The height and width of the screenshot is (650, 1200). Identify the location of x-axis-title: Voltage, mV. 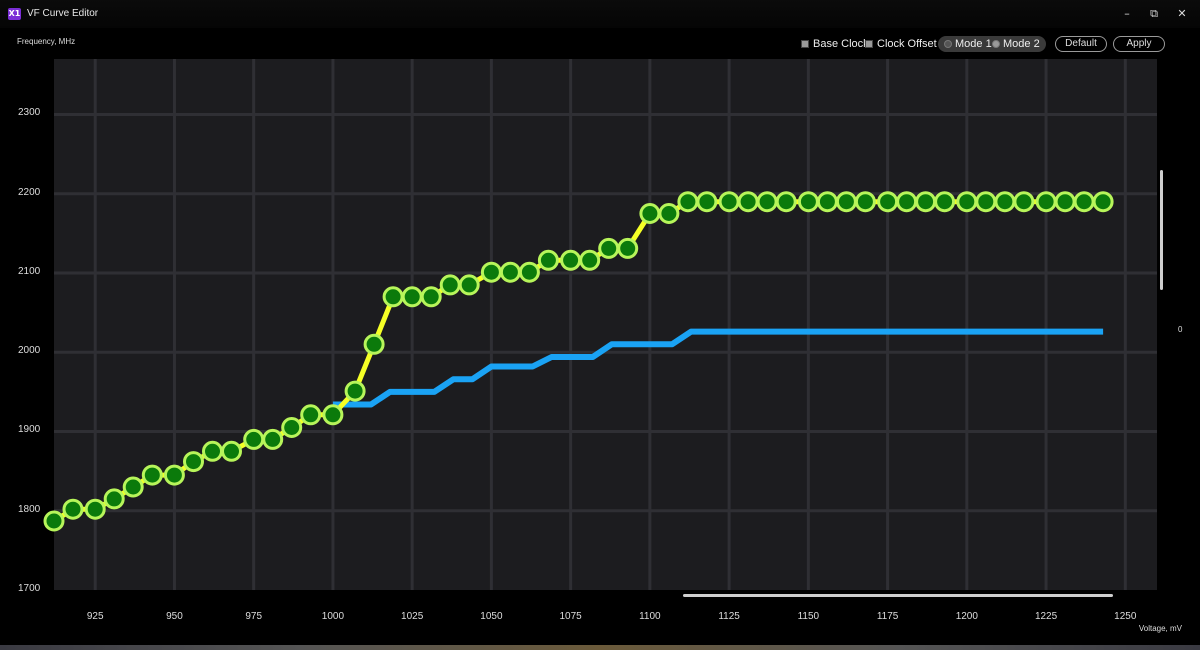
(1160, 628).